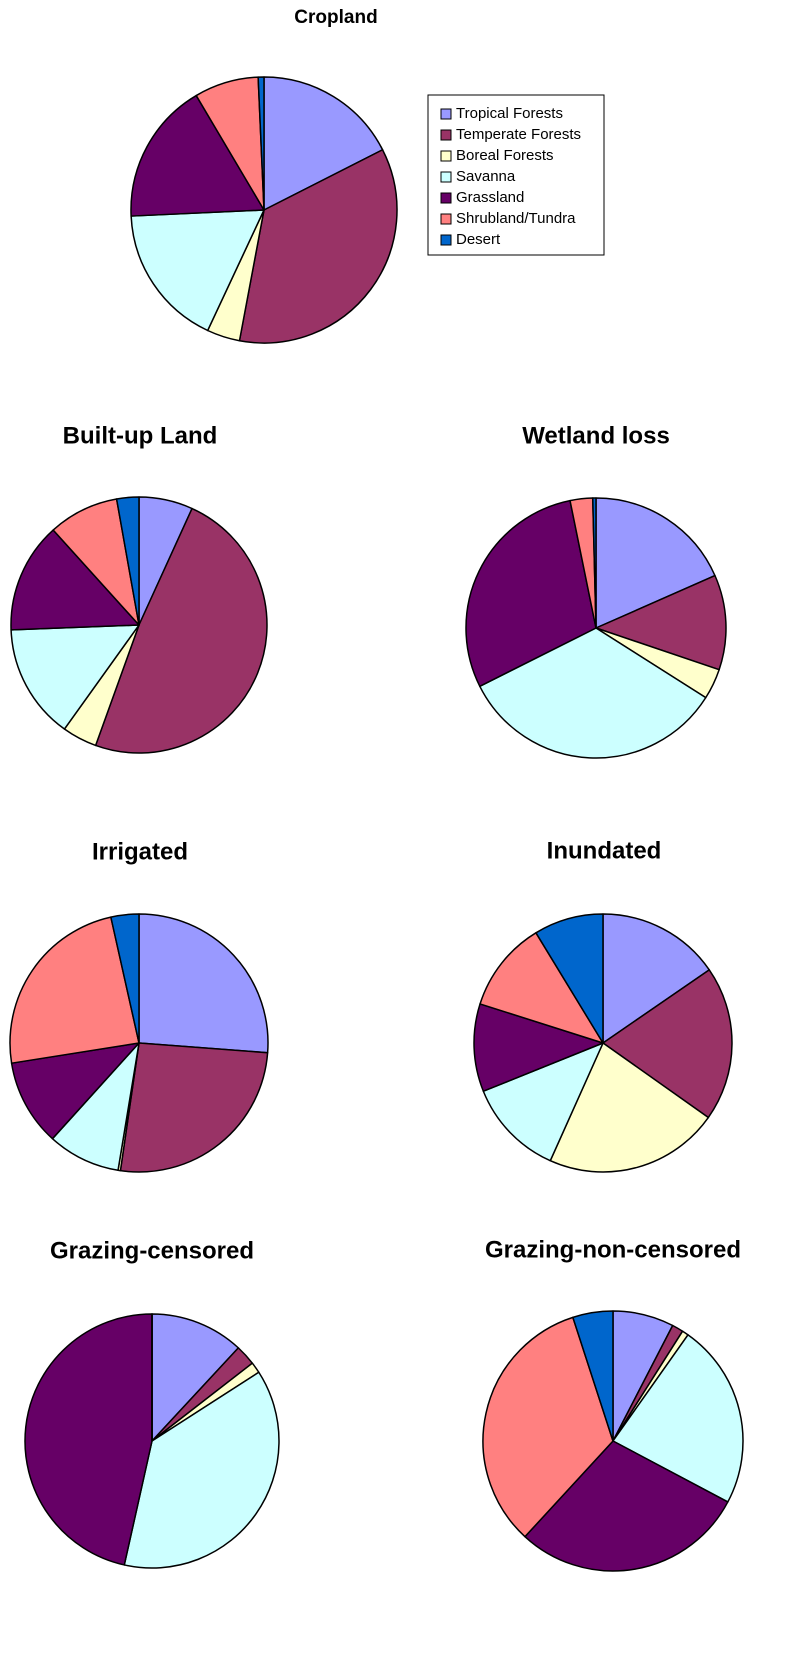 The height and width of the screenshot is (1659, 791). Describe the element at coordinates (505, 155) in the screenshot. I see `legend-label: Boreal Forests` at that location.